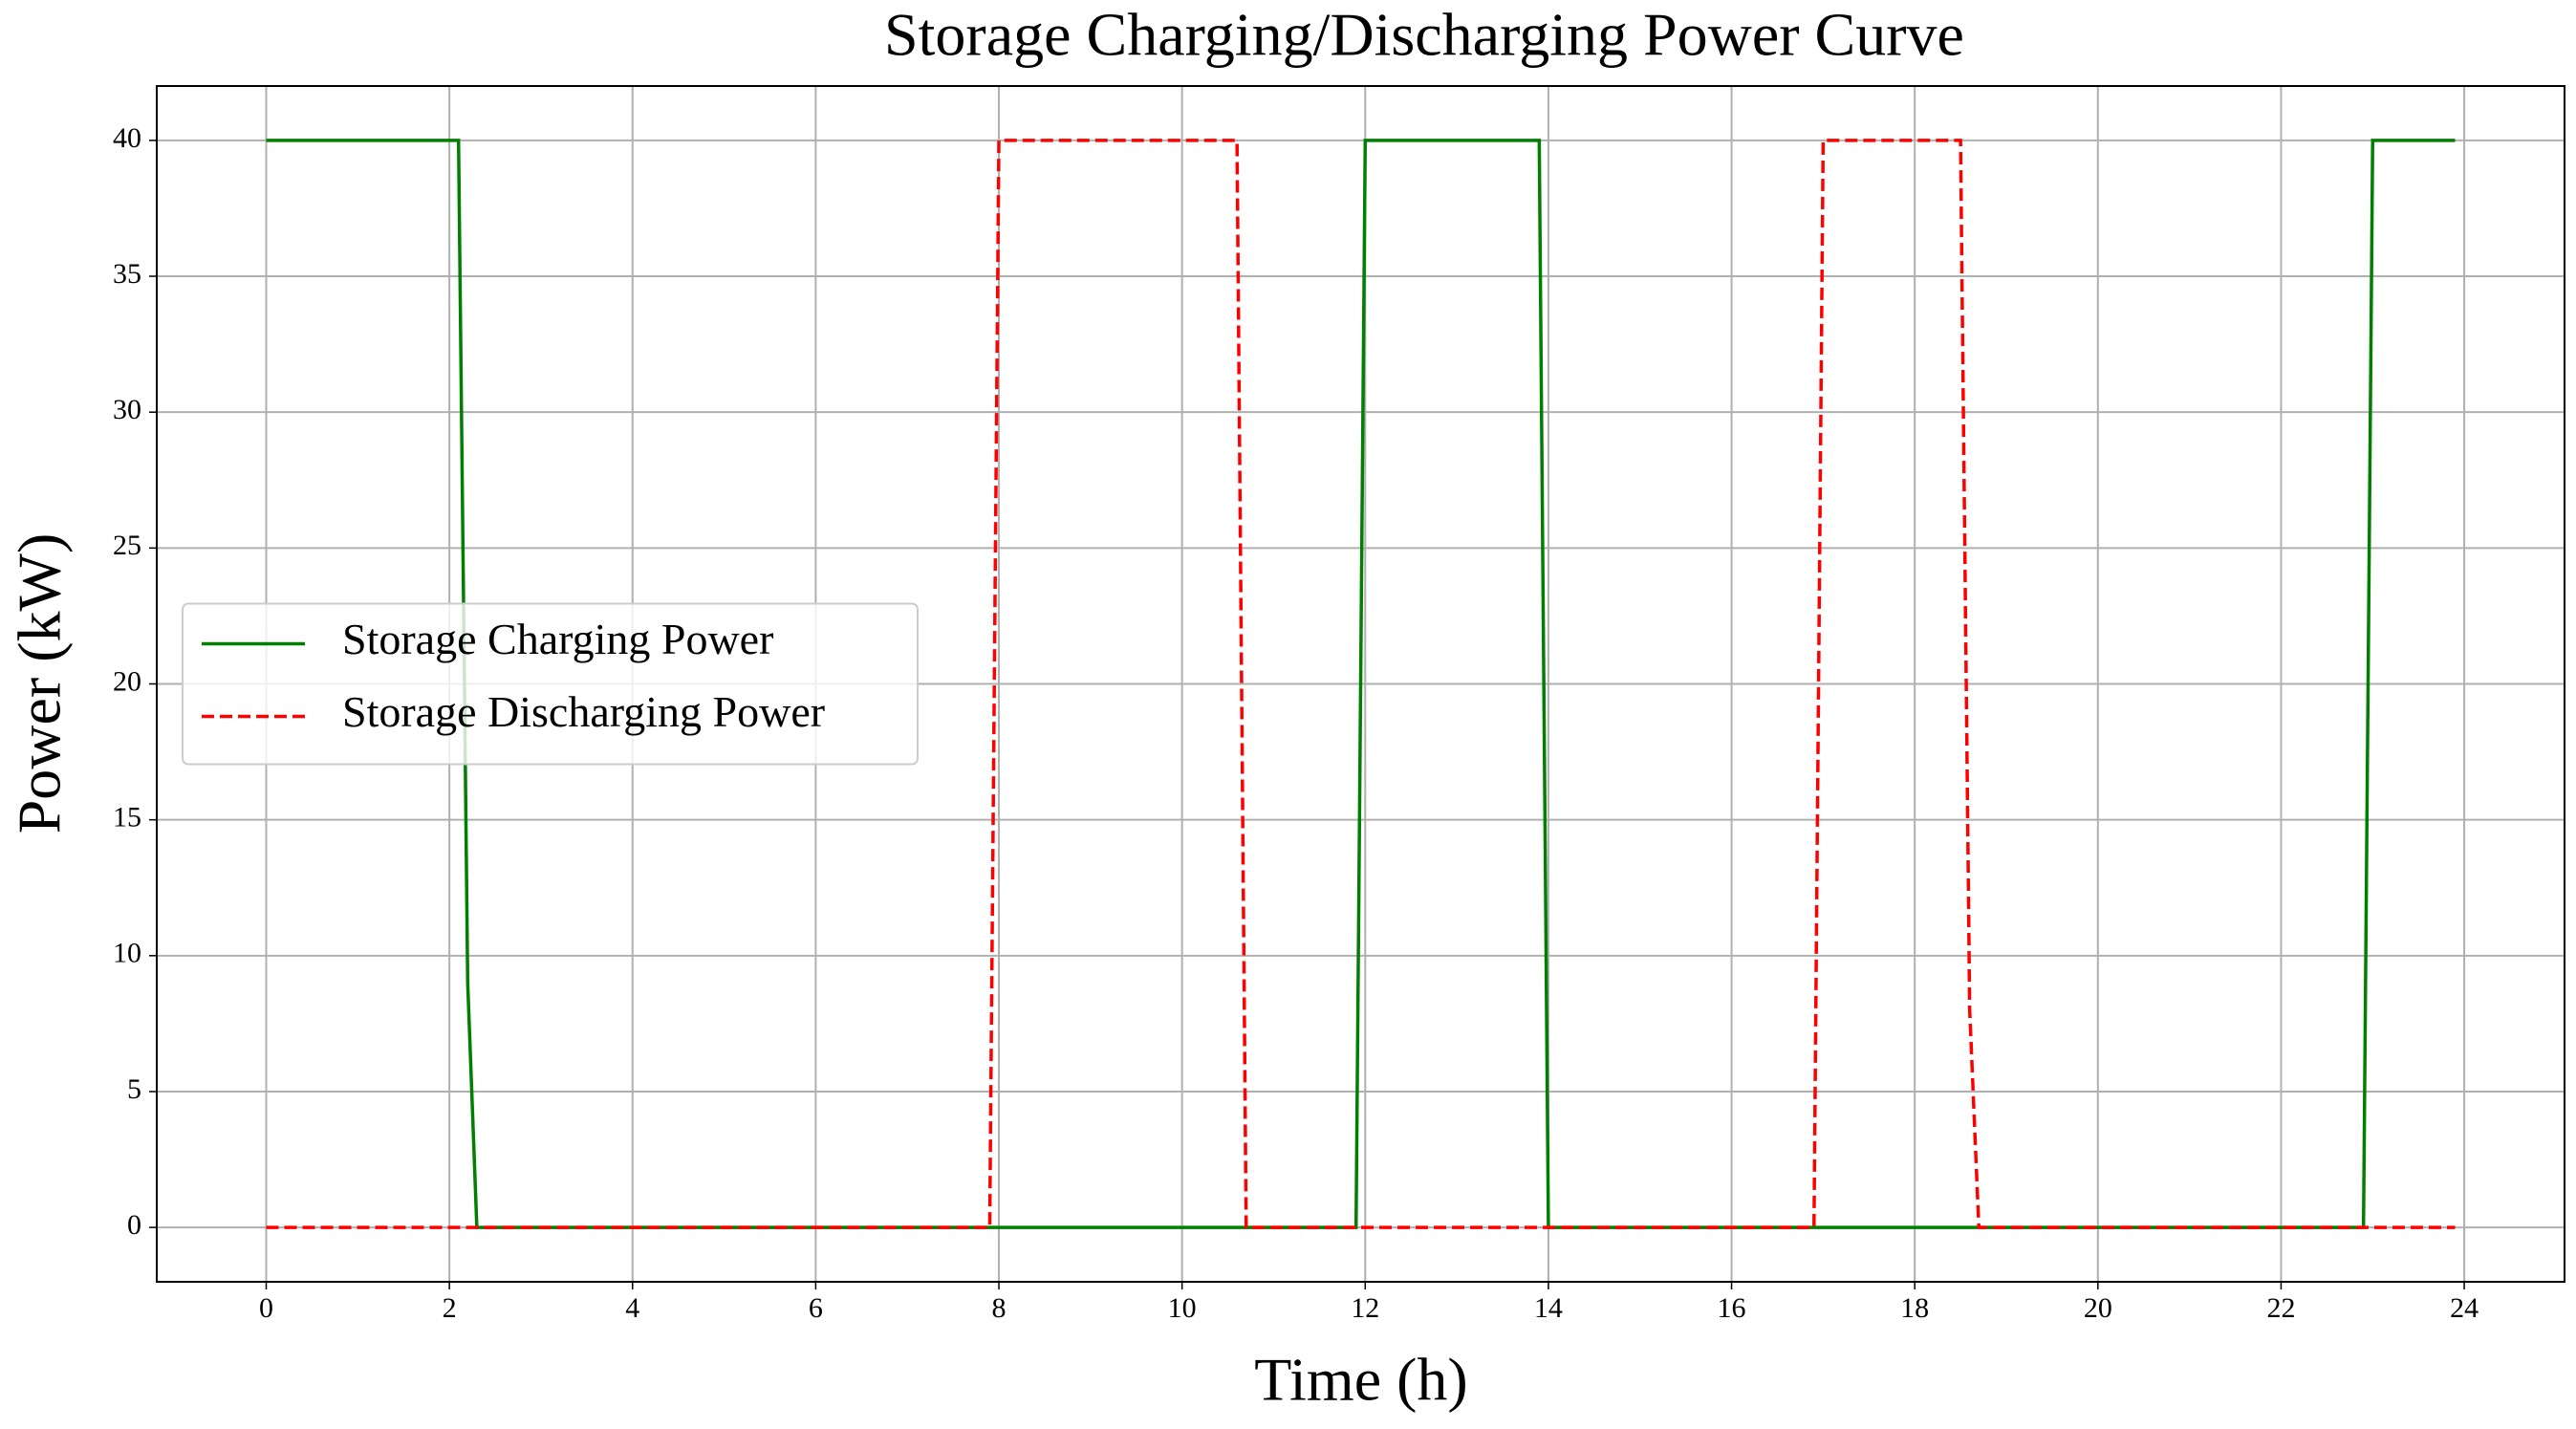 Image resolution: width=2576 pixels, height=1429 pixels. Describe the element at coordinates (1182, 1308) in the screenshot. I see `x-tick-label: 10` at that location.